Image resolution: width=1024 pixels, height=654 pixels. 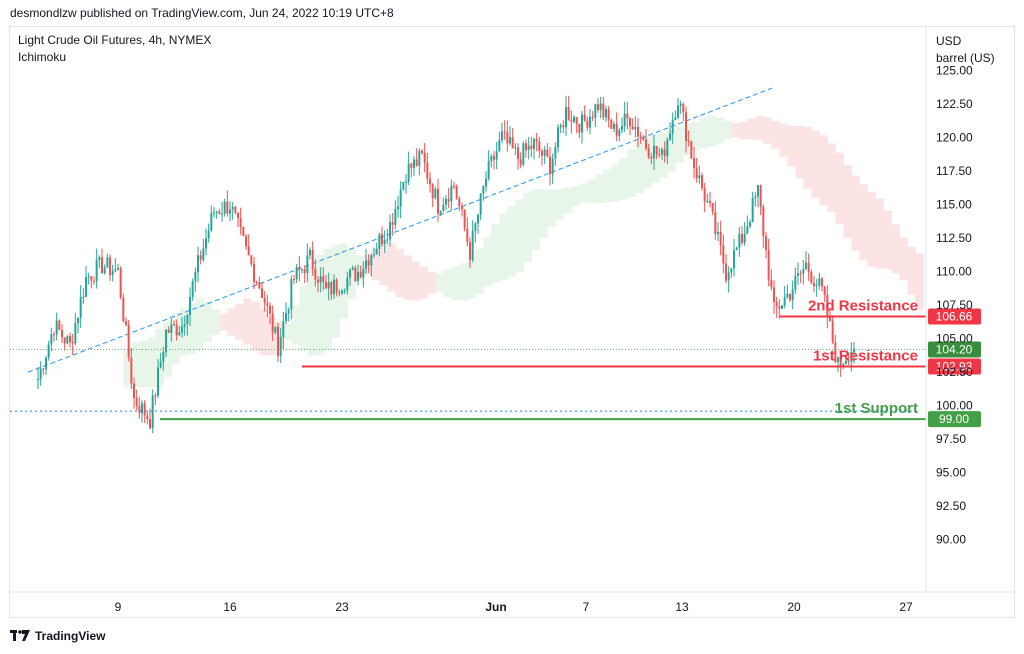 I want to click on time-tick-label: 7, so click(x=586, y=607).